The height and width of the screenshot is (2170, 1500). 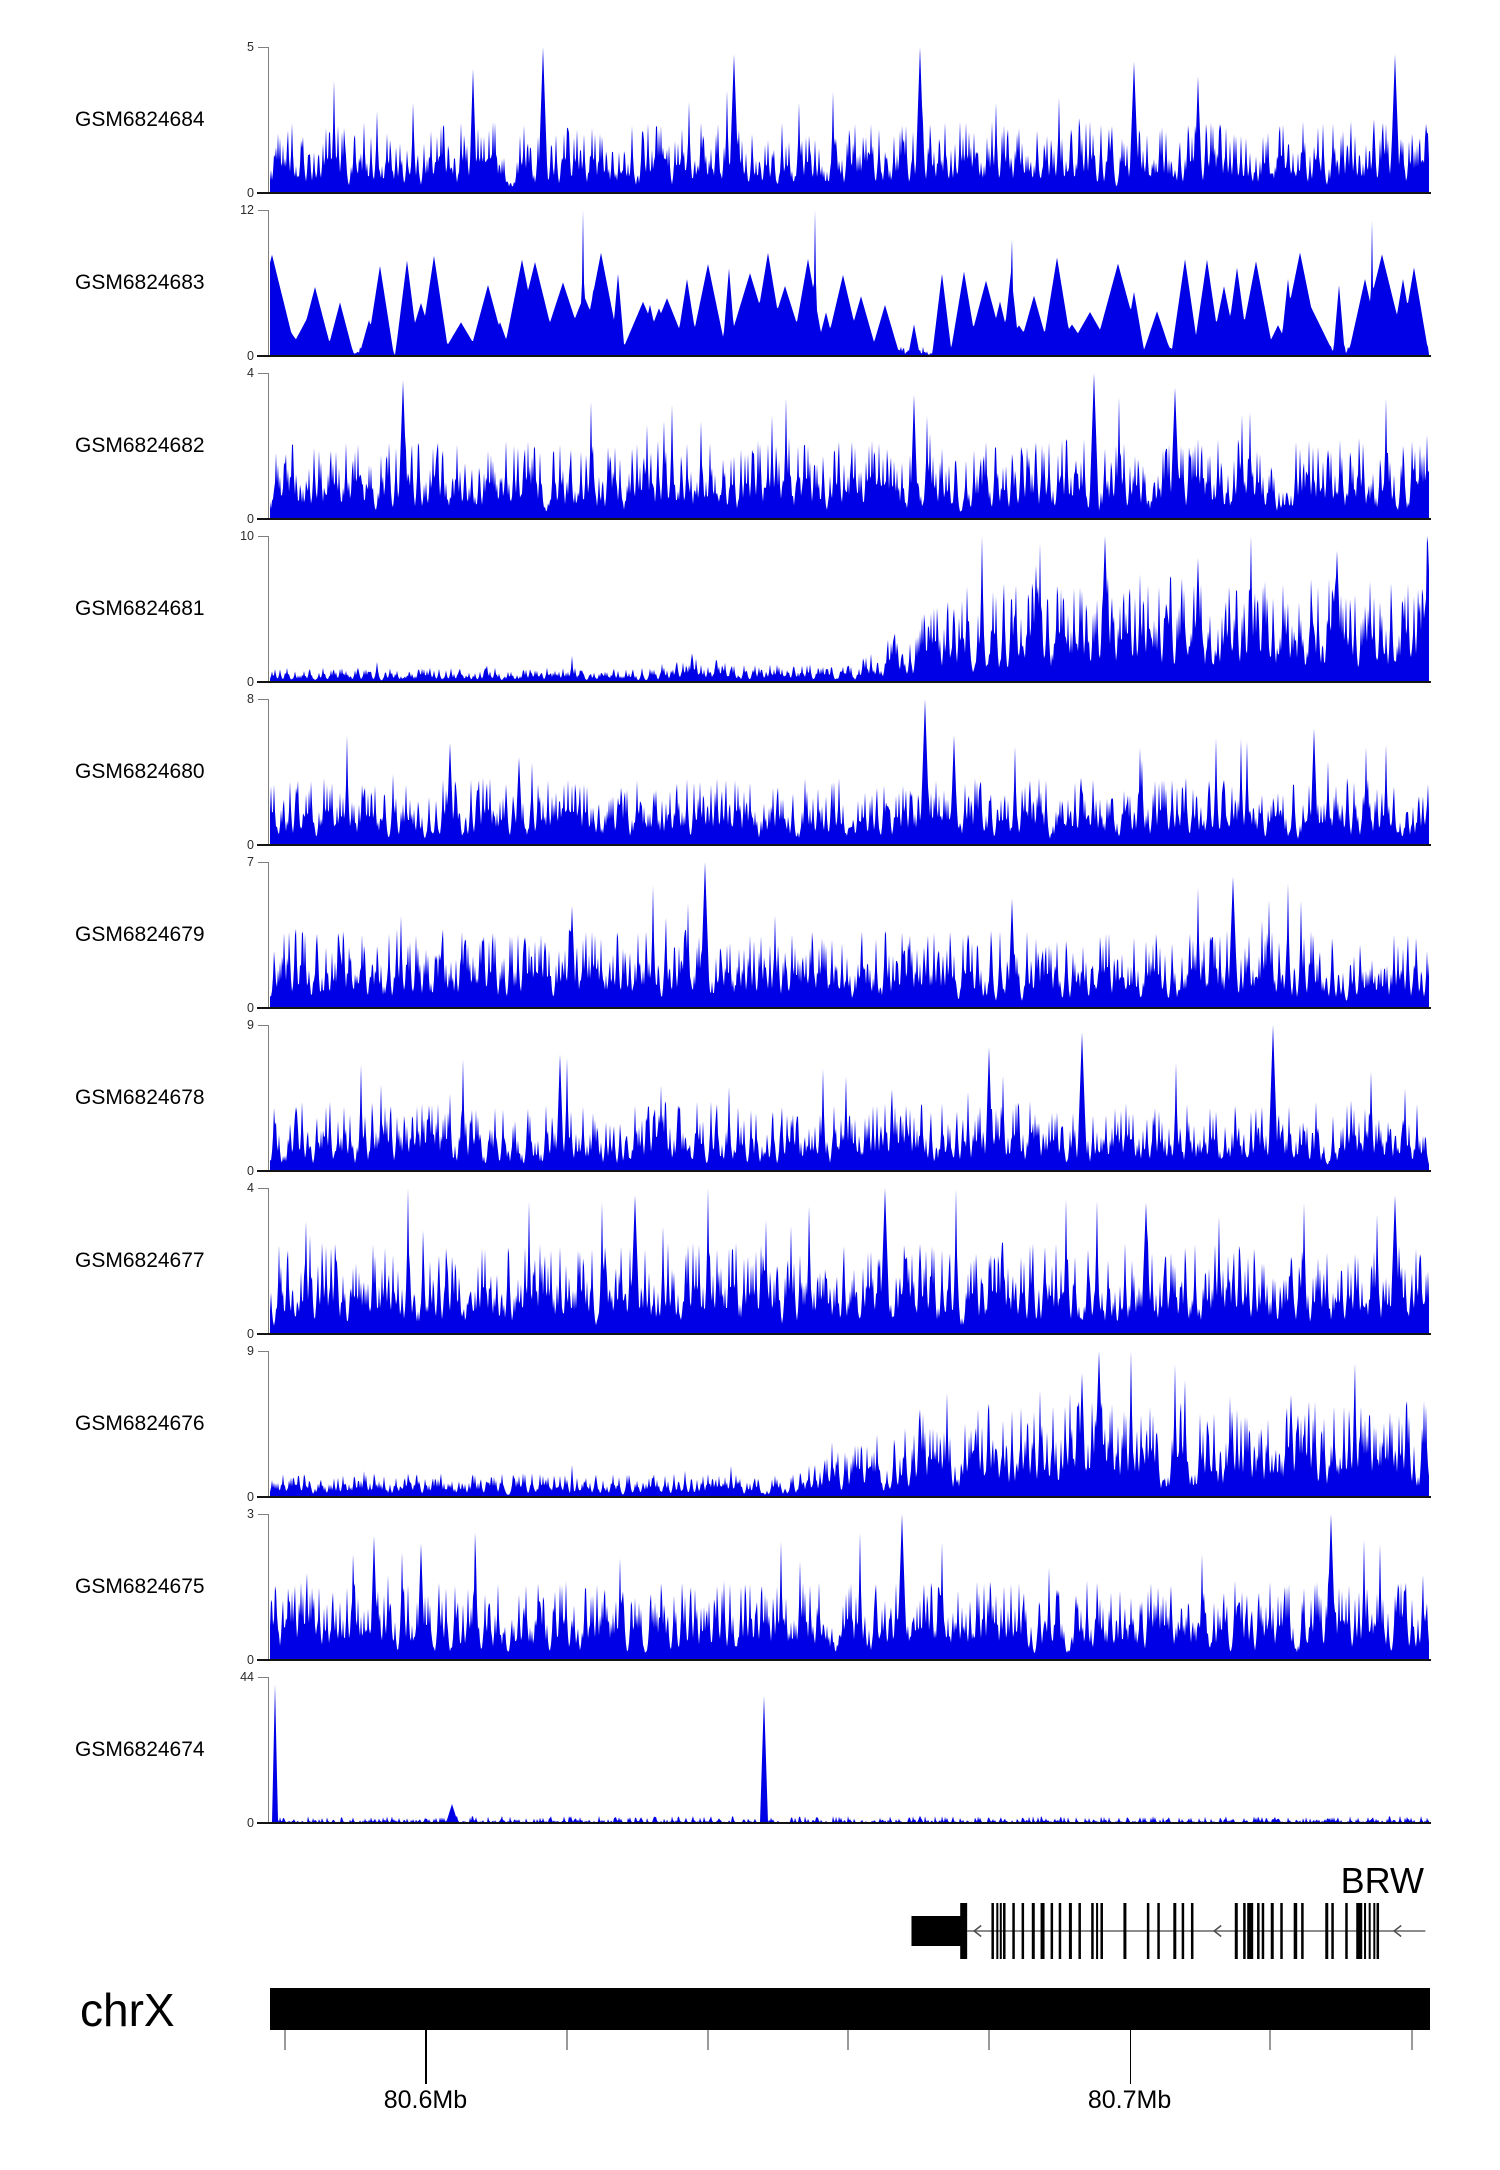 I want to click on track-row: GSM6824681 10 0, so click(x=750, y=609).